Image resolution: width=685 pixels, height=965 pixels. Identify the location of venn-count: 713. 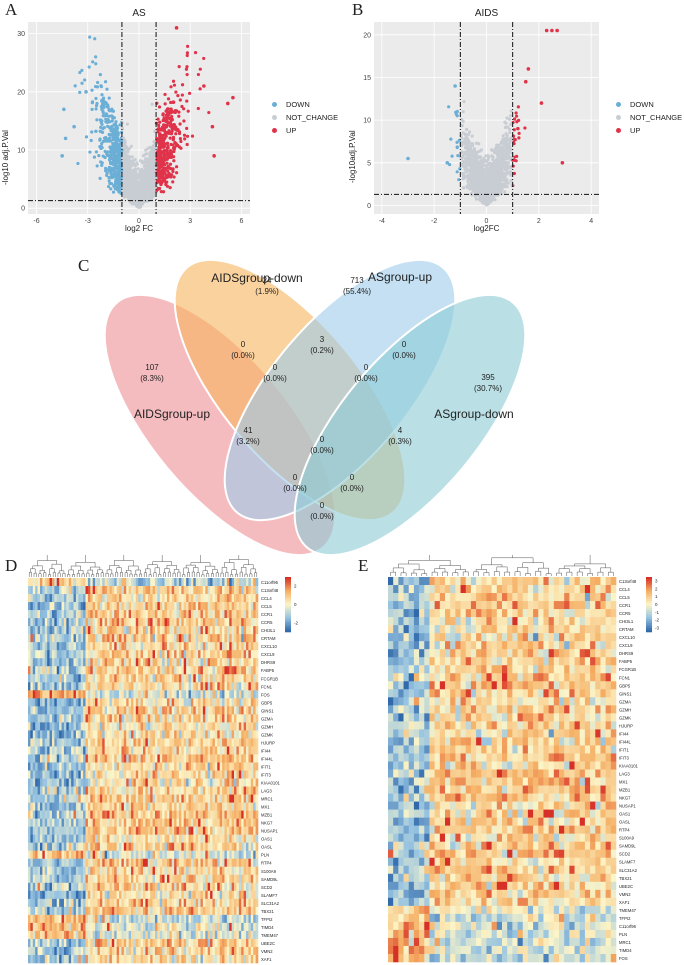
(357, 280).